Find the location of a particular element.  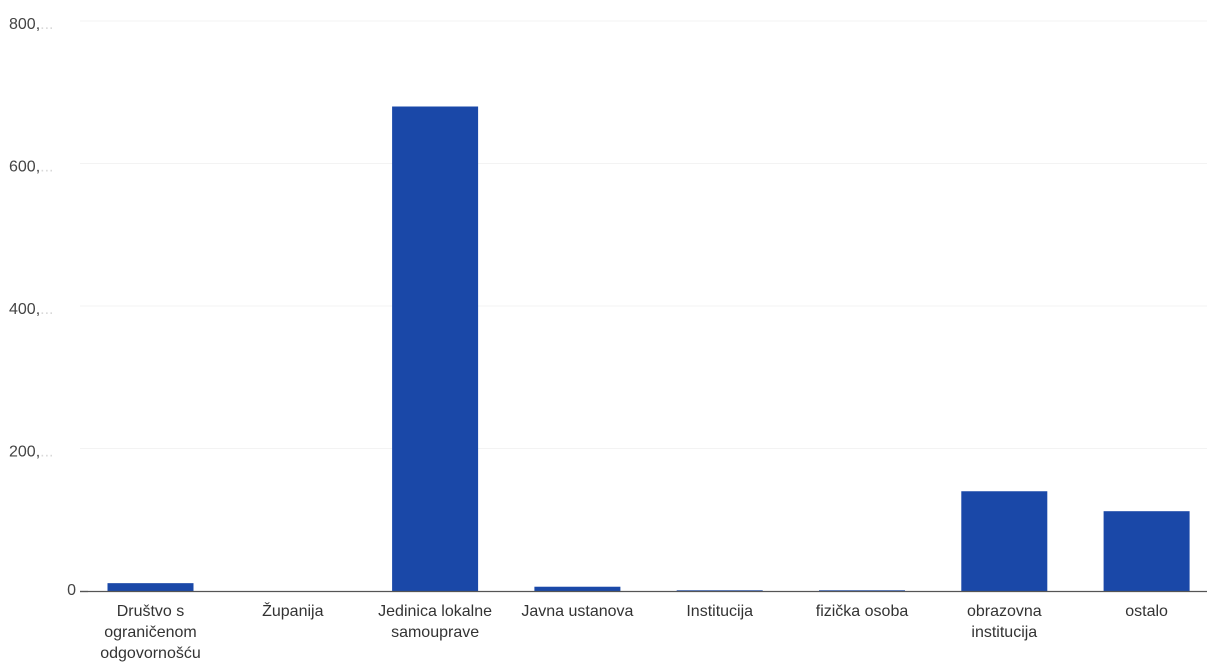

x-category-label: Društvo s ograničenom odgovornošću is located at coordinates (150, 632).